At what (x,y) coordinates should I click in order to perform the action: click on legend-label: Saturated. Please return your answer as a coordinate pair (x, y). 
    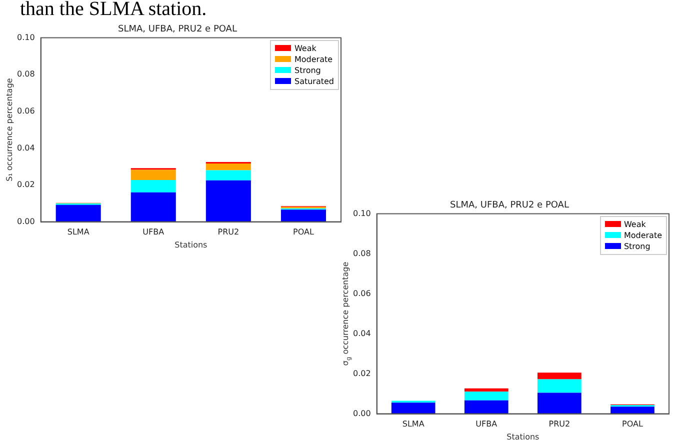
    Looking at the image, I should click on (314, 81).